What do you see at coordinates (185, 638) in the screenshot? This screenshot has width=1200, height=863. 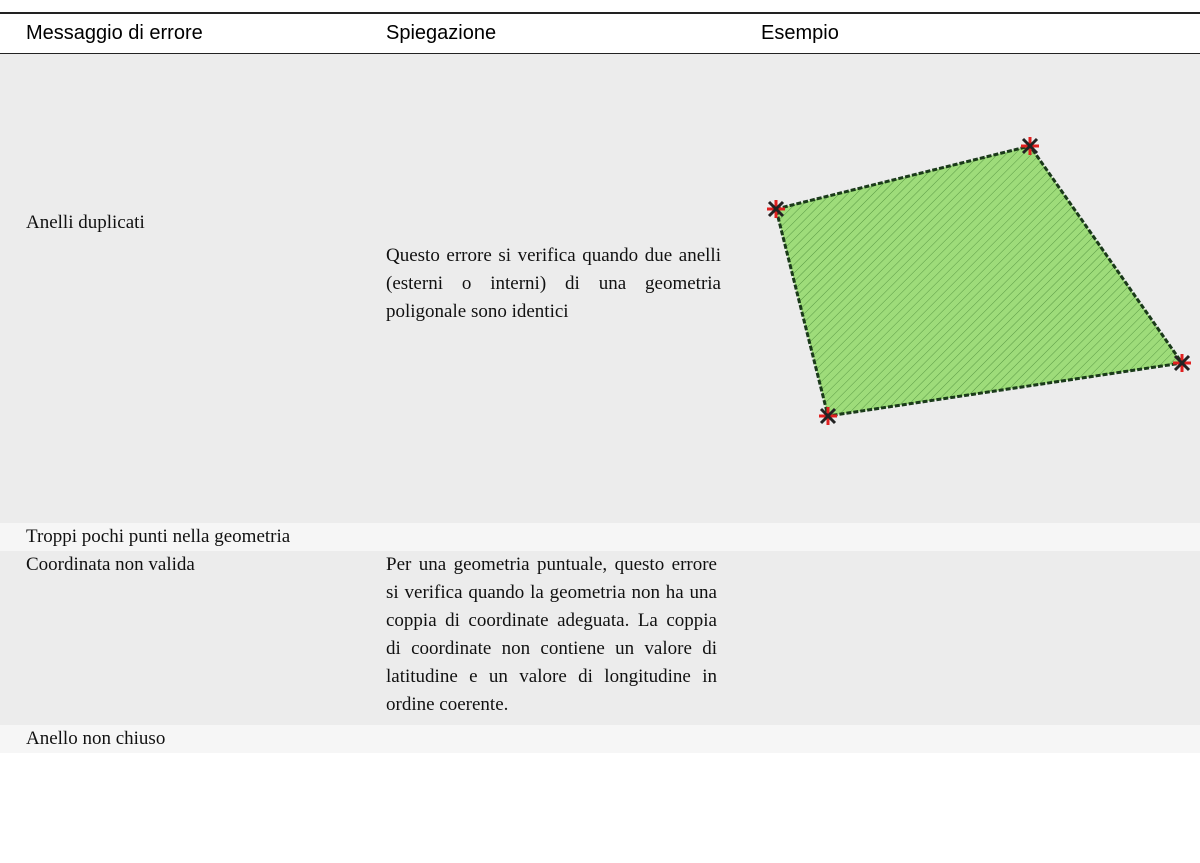 I see `cell: Coordinata non valida` at bounding box center [185, 638].